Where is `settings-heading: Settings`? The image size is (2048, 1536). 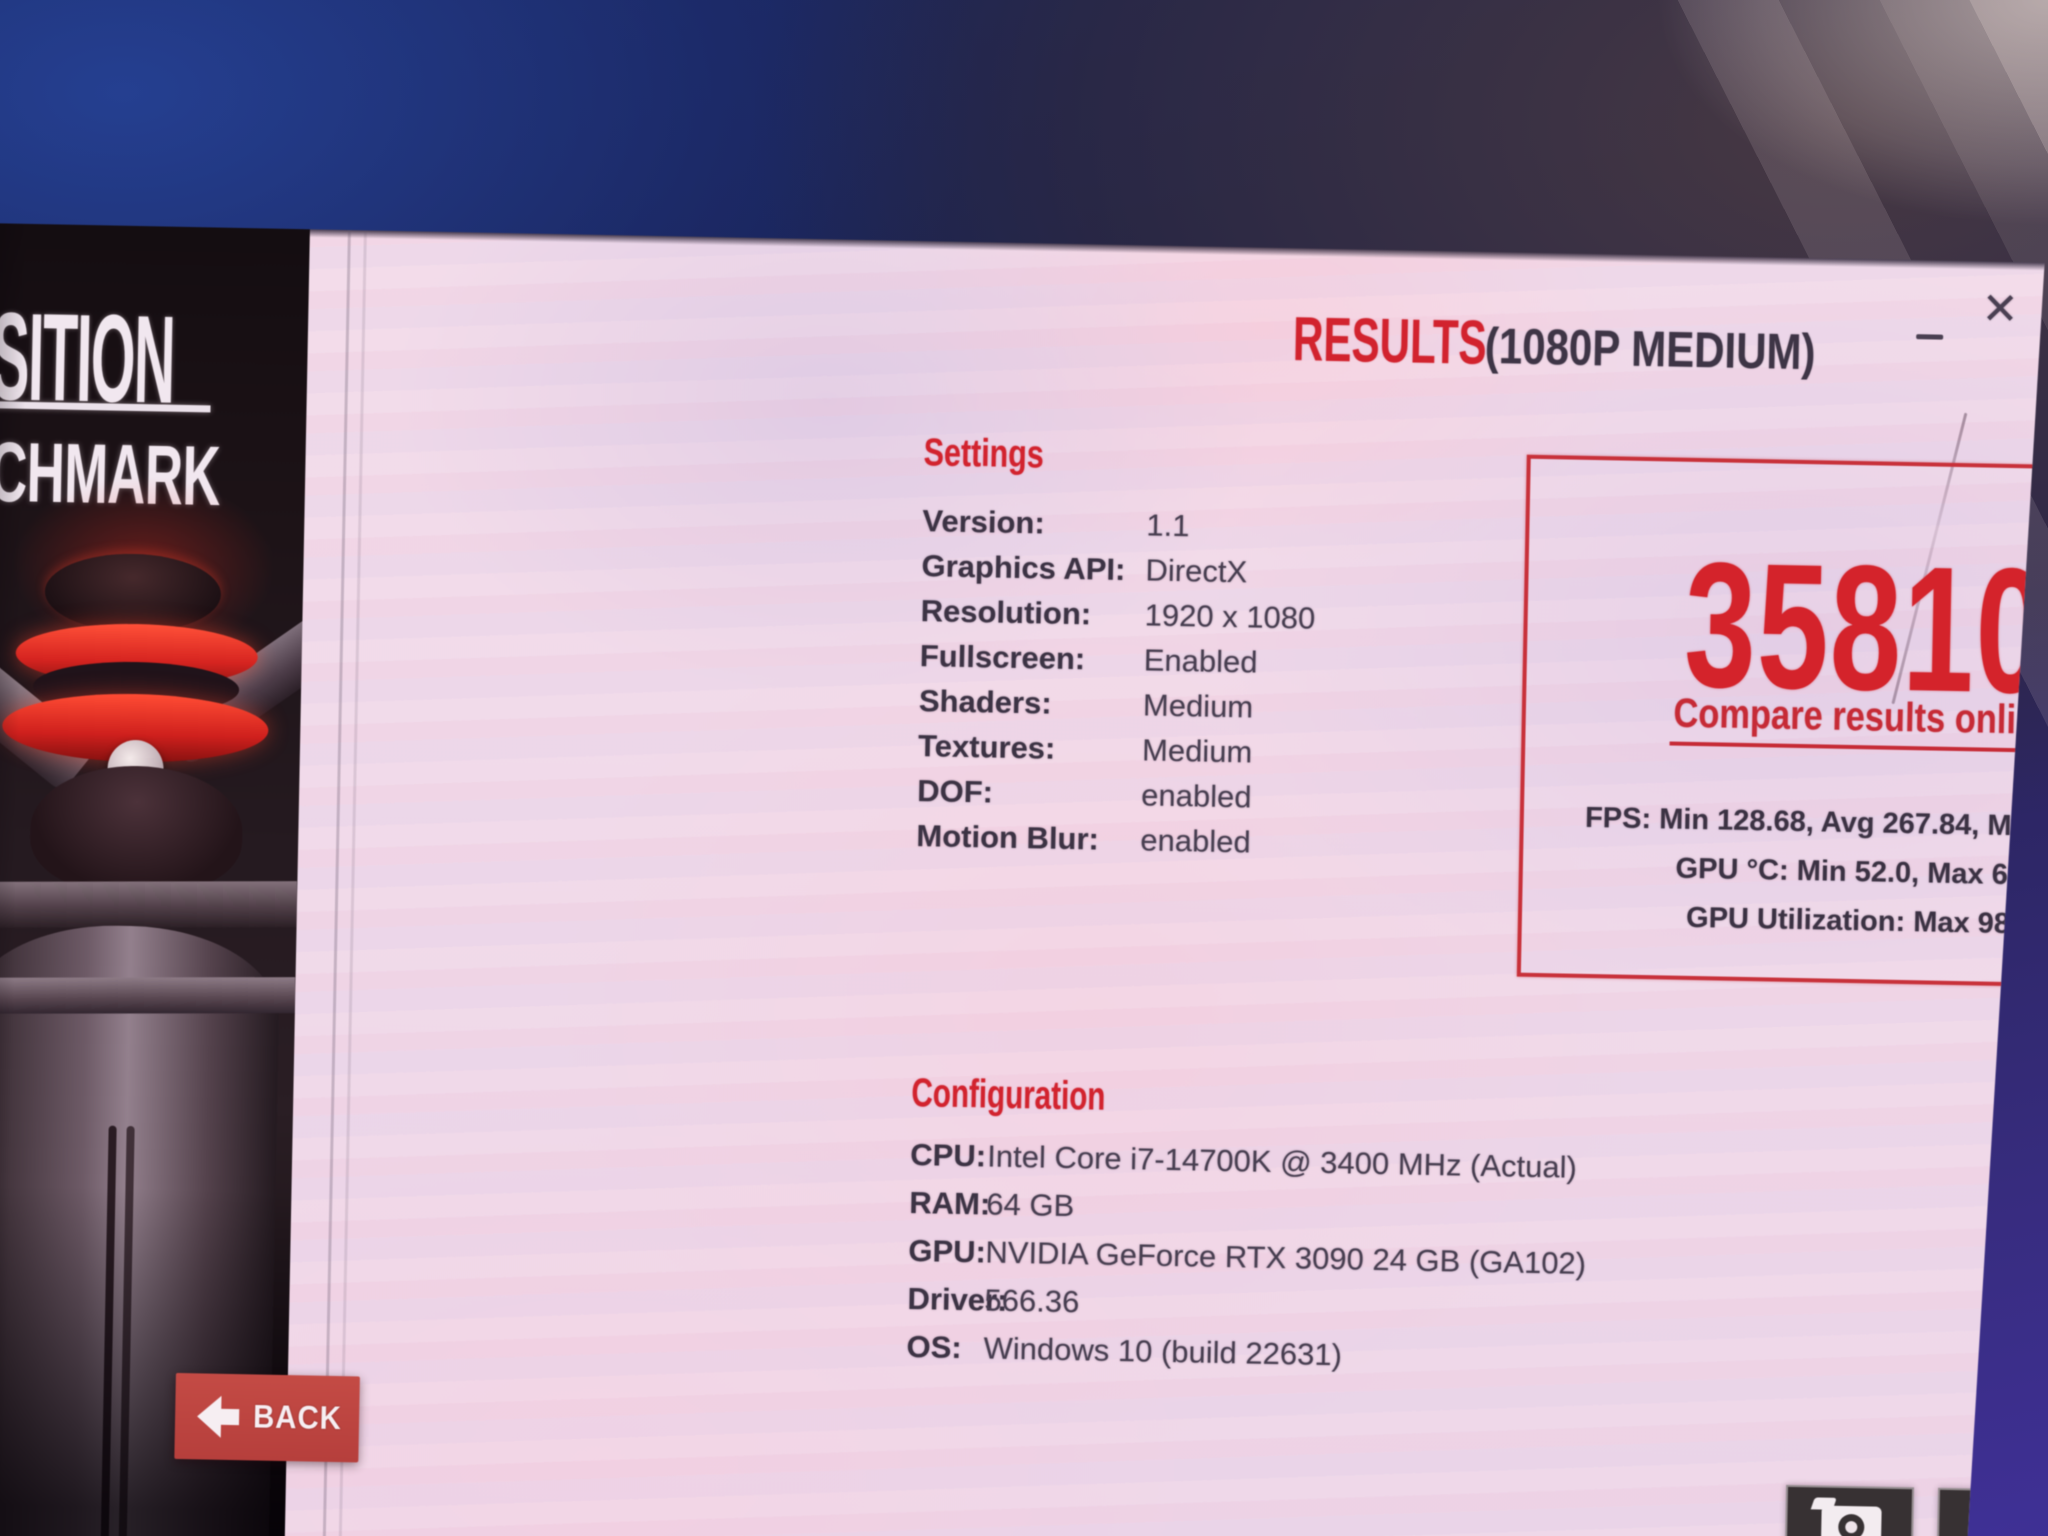
settings-heading: Settings is located at coordinates (984, 454).